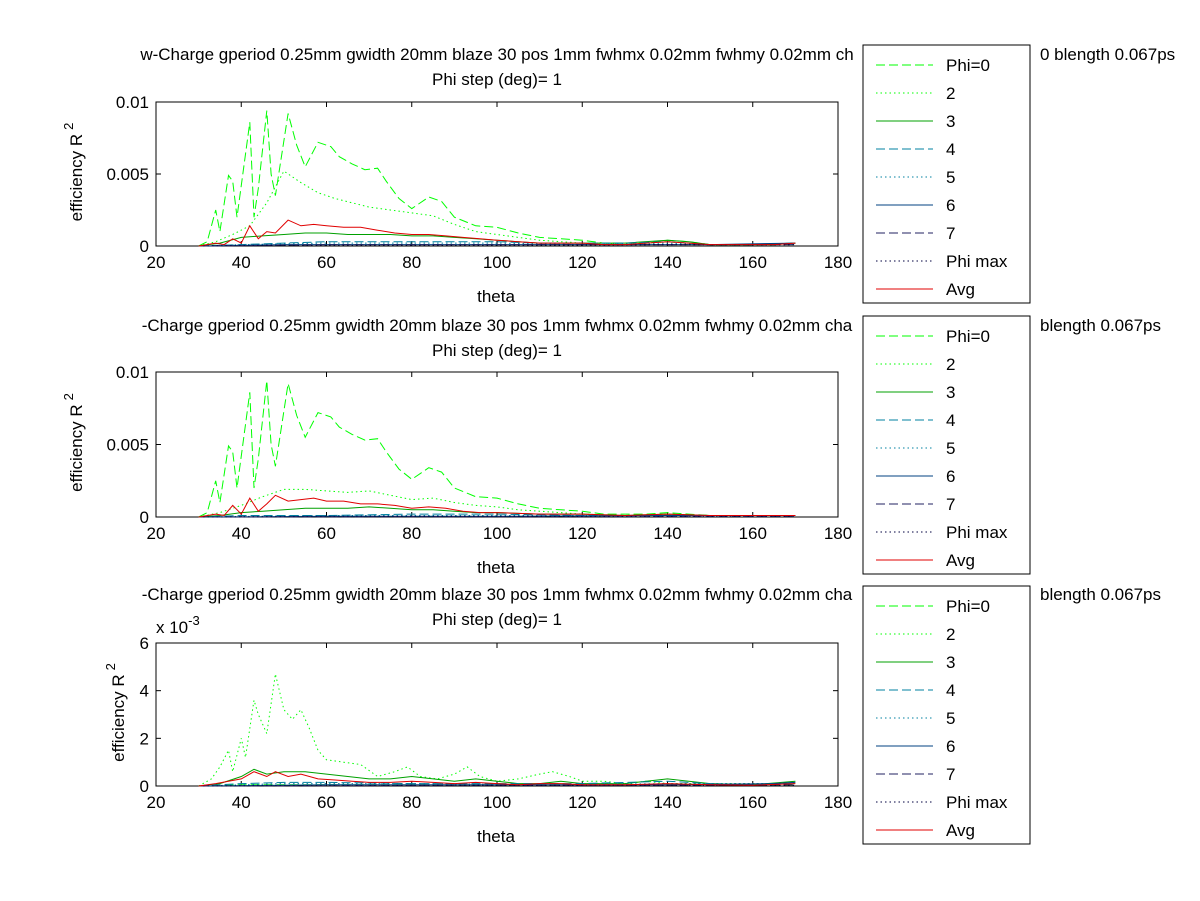  Describe the element at coordinates (1107, 54) in the screenshot. I see `chart-title-tail: 0 blength 0.067ps` at that location.